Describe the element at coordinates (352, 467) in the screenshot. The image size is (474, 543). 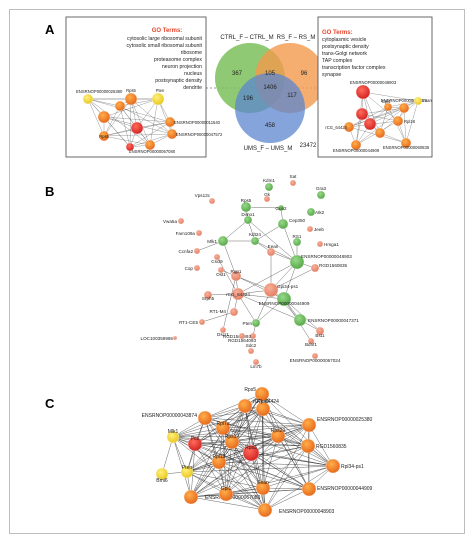
I see `network-node-label: Rpl34-ps1` at that location.